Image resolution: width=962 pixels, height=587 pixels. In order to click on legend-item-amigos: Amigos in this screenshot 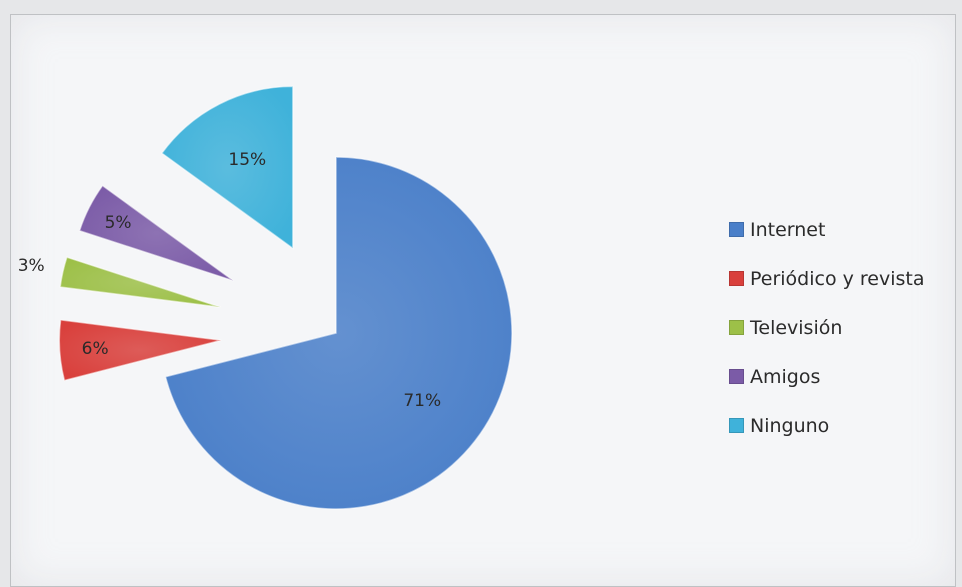, I will do `click(827, 376)`.